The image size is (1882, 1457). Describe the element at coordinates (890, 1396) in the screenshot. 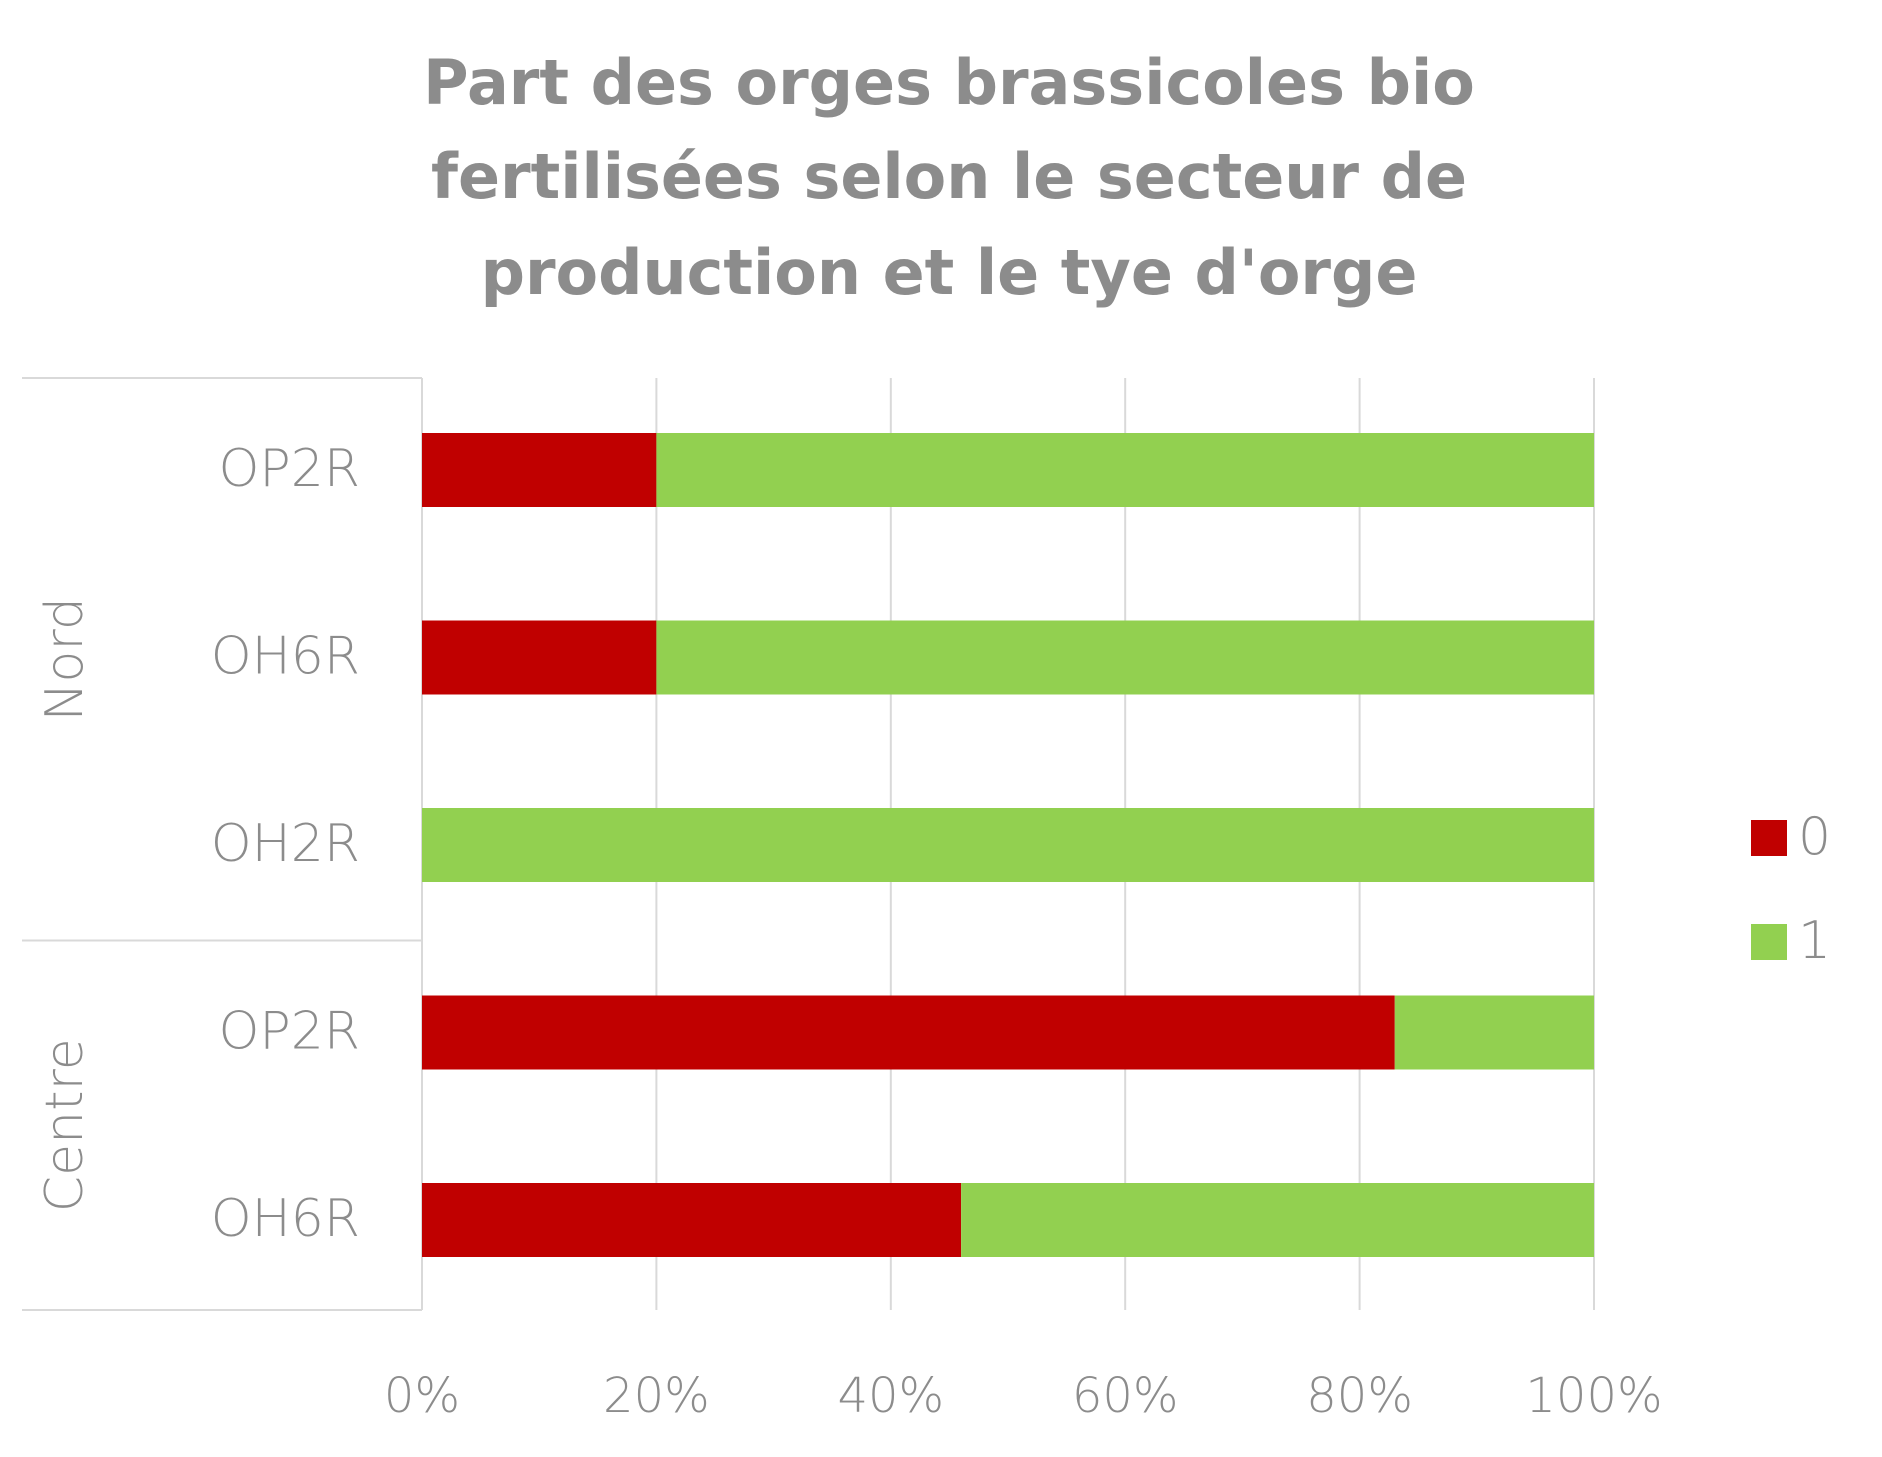

I see `x-tick-label: 40%` at that location.